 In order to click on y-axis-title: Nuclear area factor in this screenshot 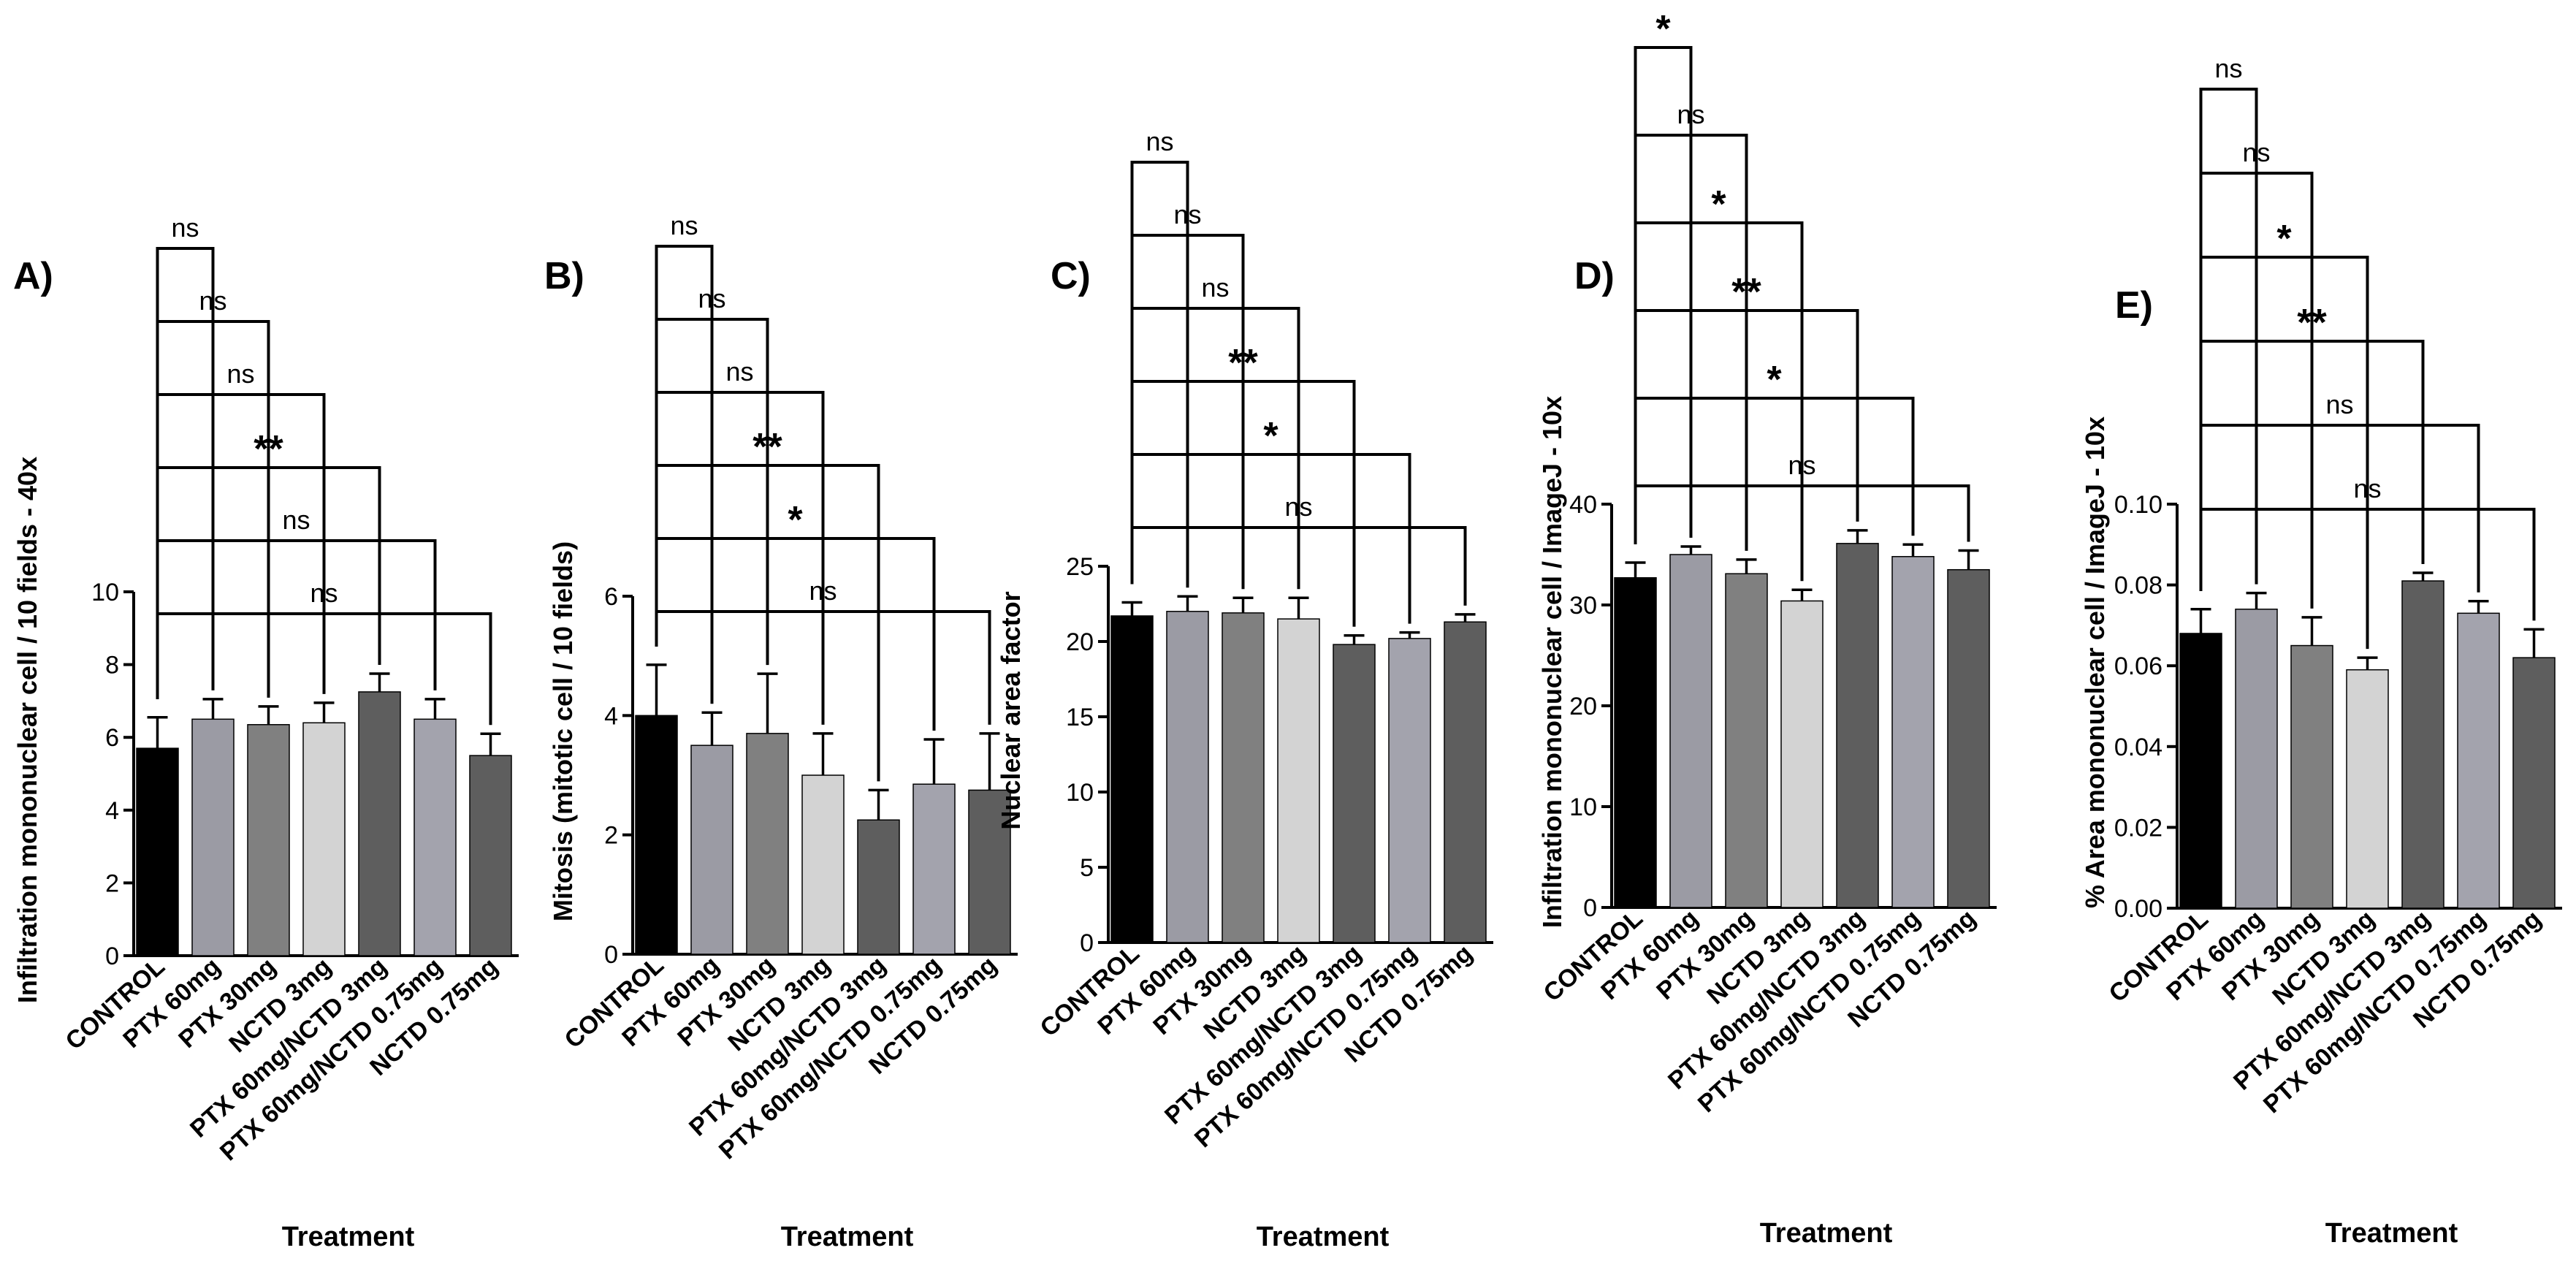, I will do `click(1011, 710)`.